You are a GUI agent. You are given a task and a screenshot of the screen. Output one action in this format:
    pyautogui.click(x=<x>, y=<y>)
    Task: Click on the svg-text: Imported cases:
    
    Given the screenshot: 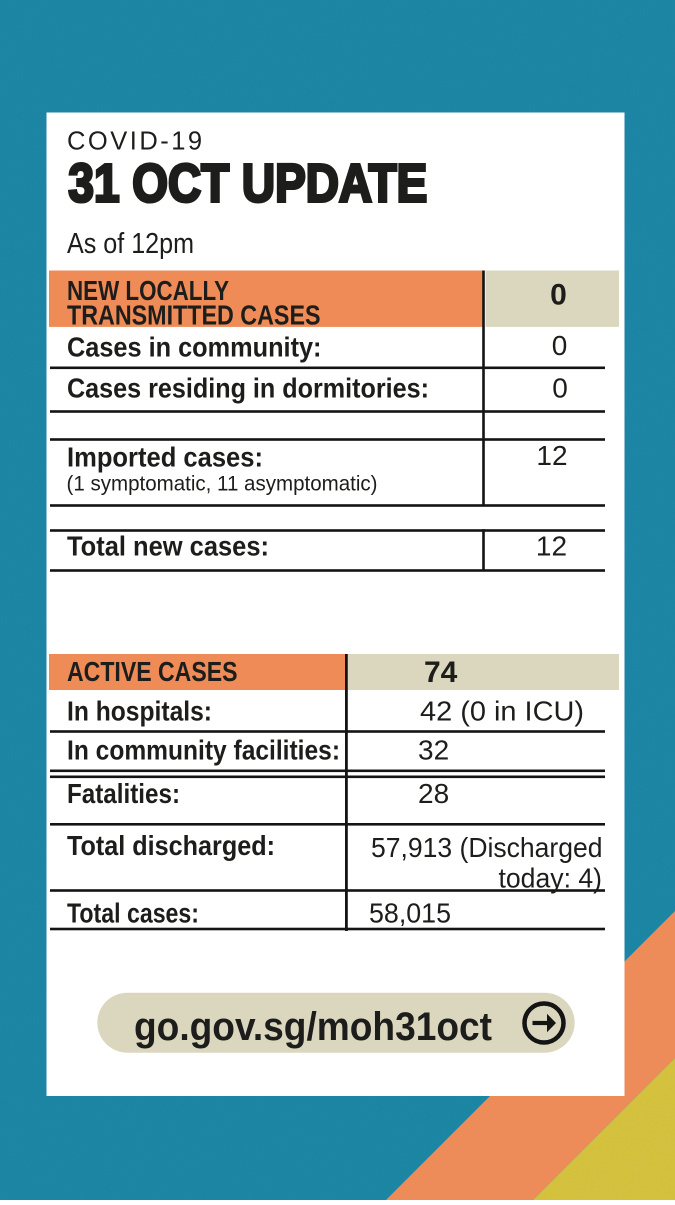 What is the action you would take?
    pyautogui.click(x=165, y=457)
    